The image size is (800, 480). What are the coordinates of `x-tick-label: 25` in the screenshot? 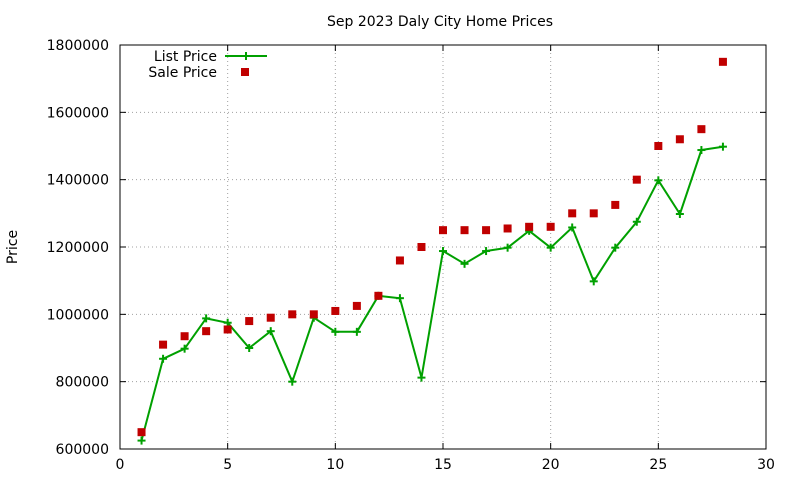 It's located at (658, 465).